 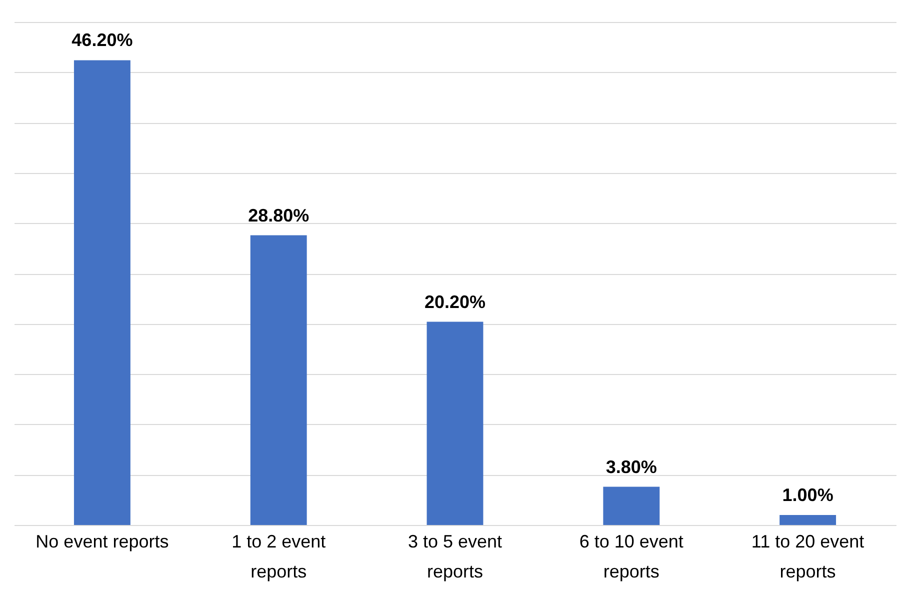 I want to click on data-label: 28.80%, so click(x=279, y=215).